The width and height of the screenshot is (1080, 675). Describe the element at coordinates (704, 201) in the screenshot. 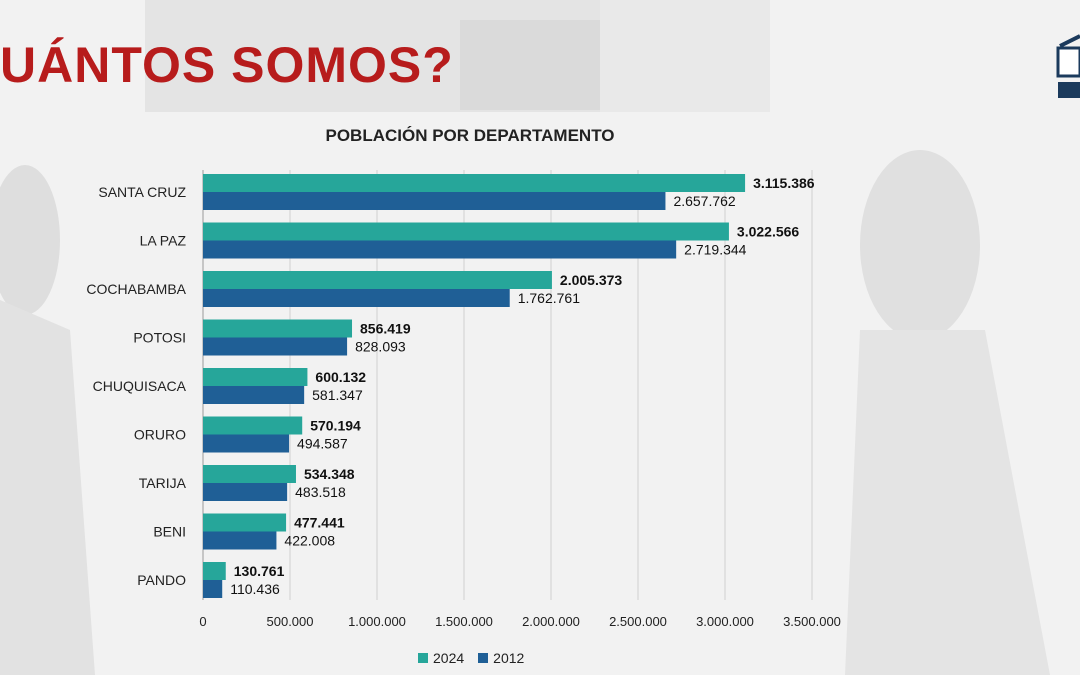

I see `data-label-2012: 2.657.762` at that location.